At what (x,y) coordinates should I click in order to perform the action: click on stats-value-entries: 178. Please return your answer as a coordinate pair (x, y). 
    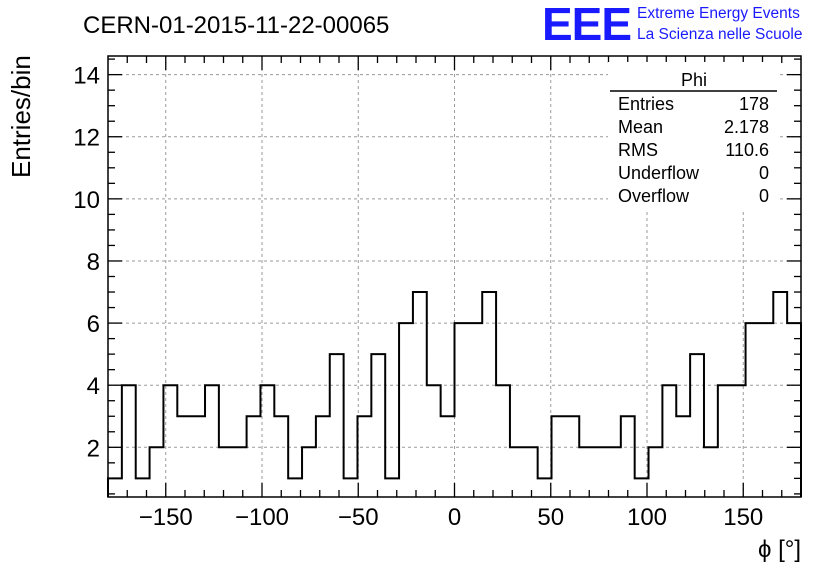
    Looking at the image, I should click on (754, 104).